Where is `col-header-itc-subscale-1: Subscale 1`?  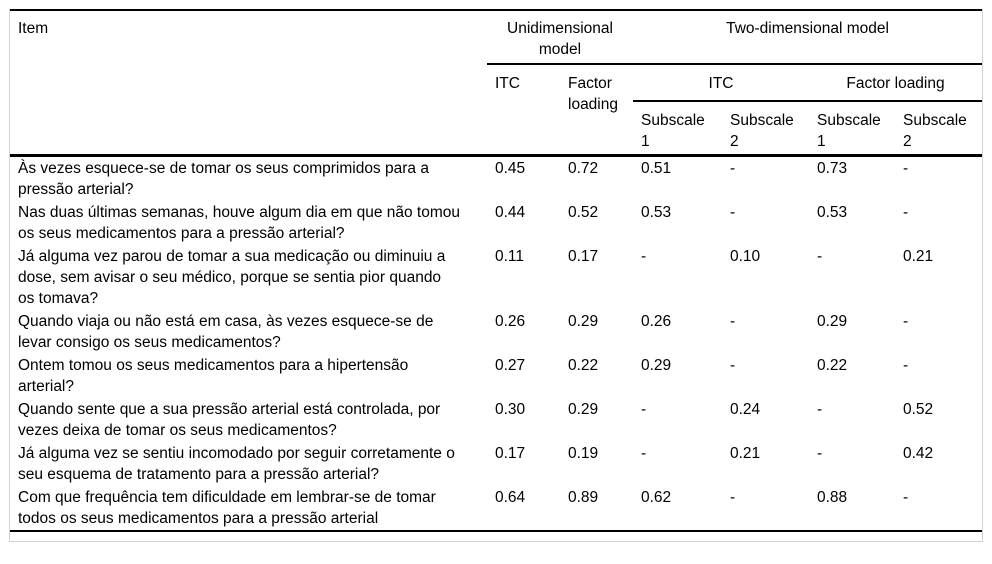
col-header-itc-subscale-1: Subscale 1 is located at coordinates (677, 129).